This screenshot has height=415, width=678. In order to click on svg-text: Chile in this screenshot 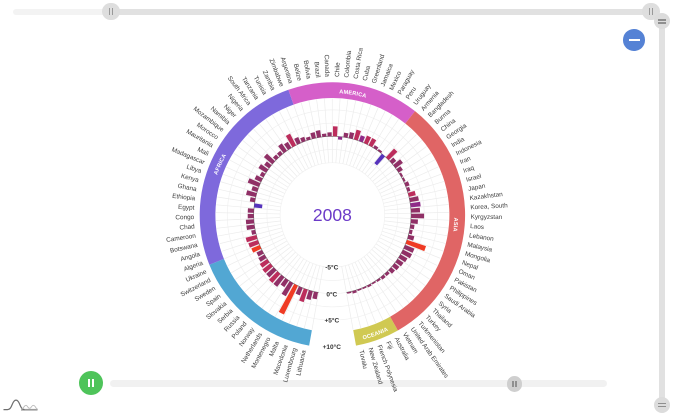, I will do `click(337, 69)`.